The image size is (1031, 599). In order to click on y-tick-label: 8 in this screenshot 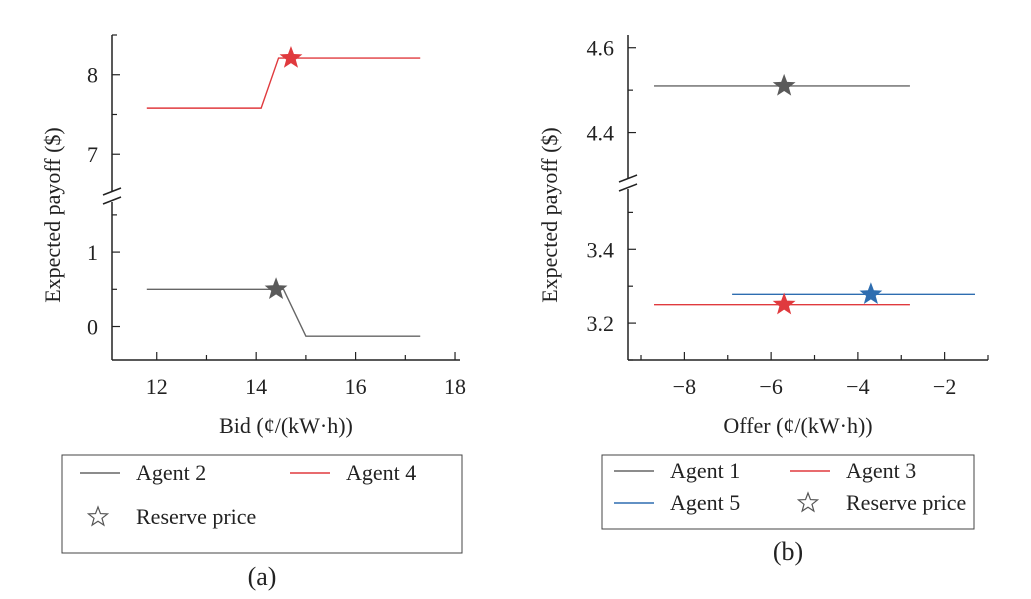, I will do `click(92, 75)`.